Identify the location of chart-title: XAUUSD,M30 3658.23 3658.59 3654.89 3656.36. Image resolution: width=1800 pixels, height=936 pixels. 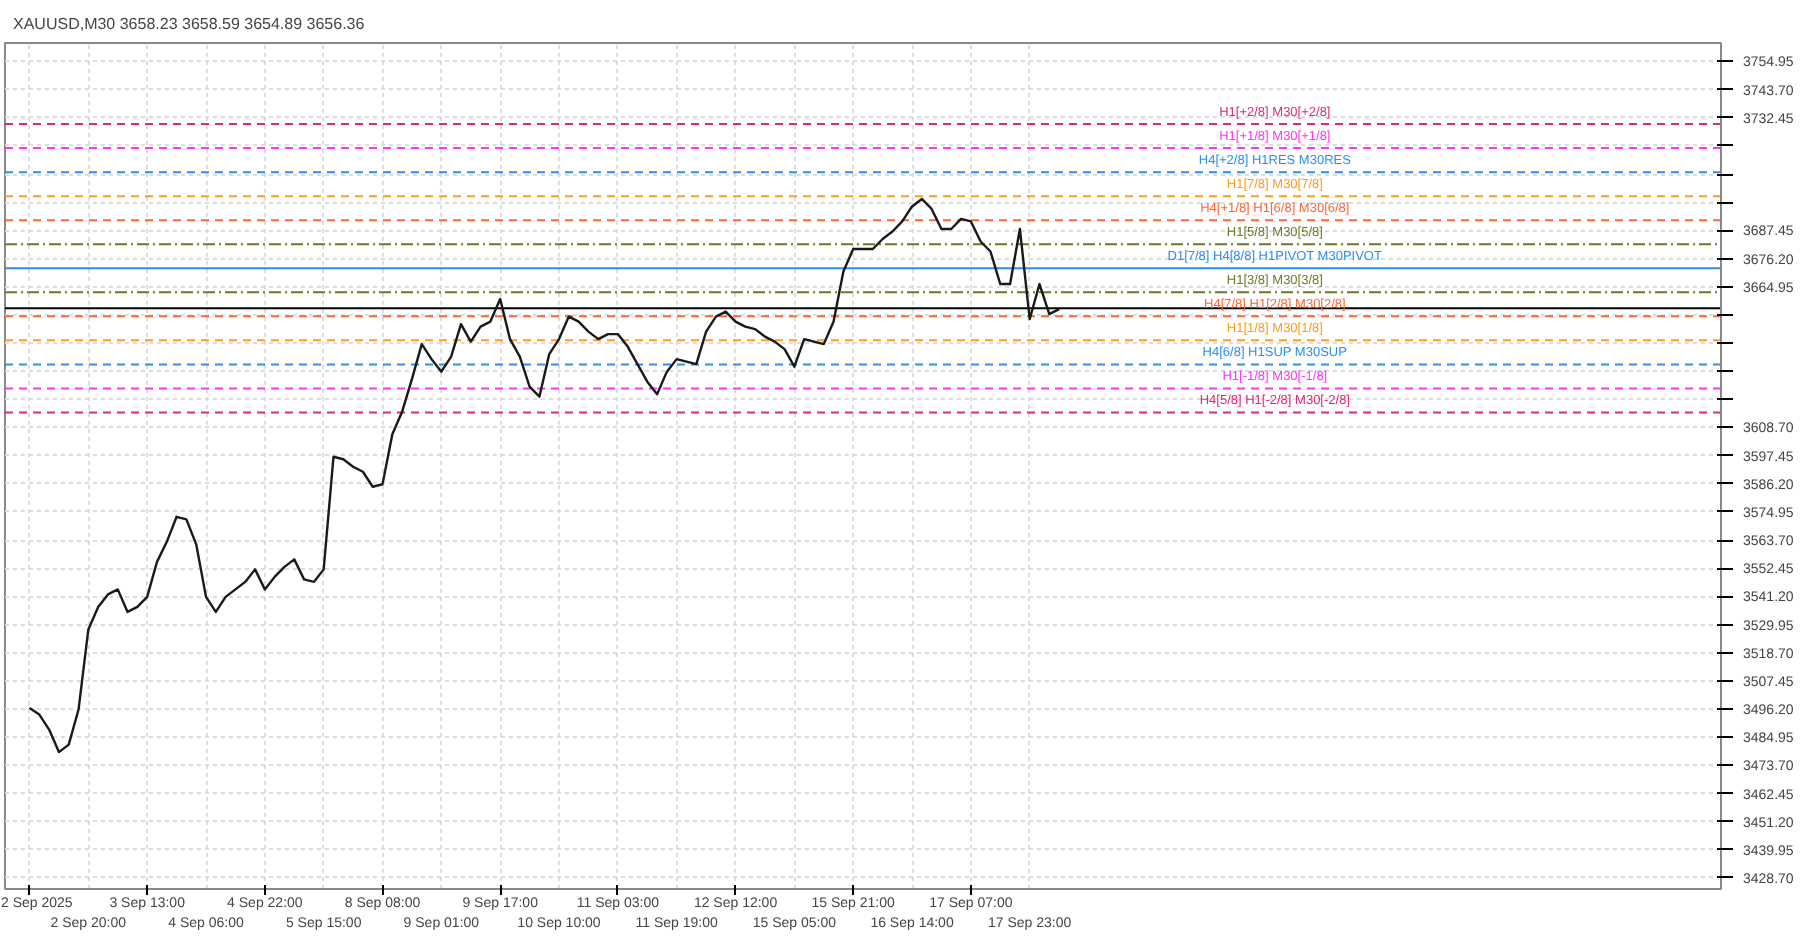
(189, 24).